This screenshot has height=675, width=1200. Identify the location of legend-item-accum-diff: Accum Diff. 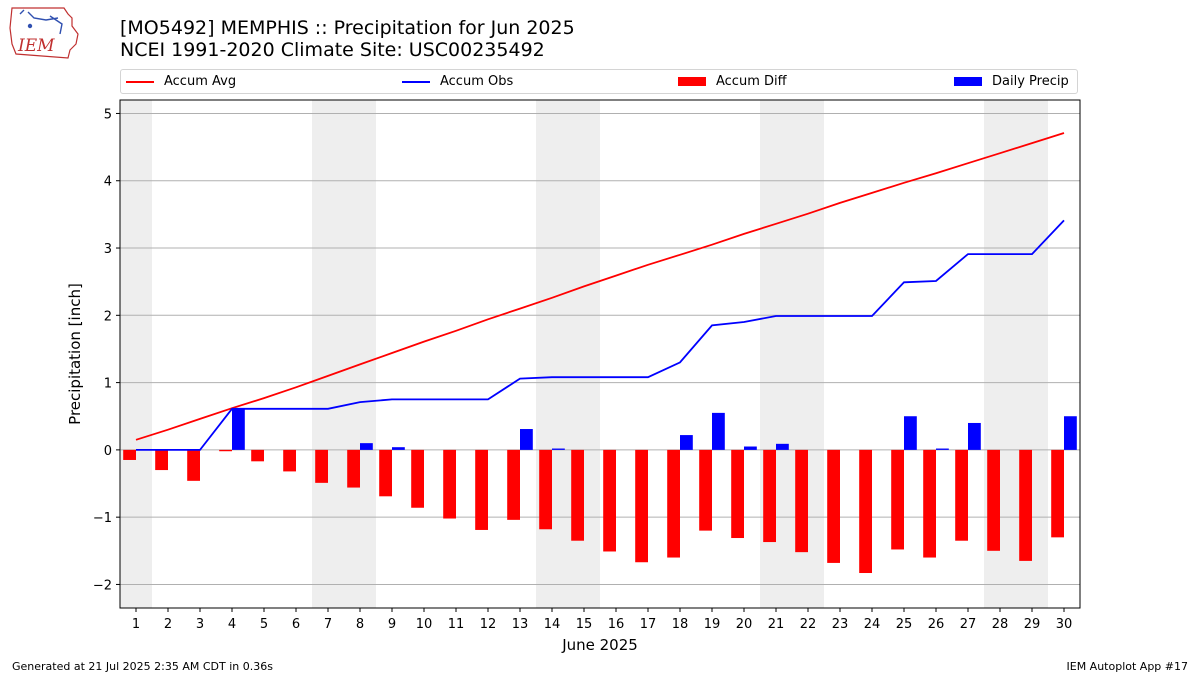
(732, 81).